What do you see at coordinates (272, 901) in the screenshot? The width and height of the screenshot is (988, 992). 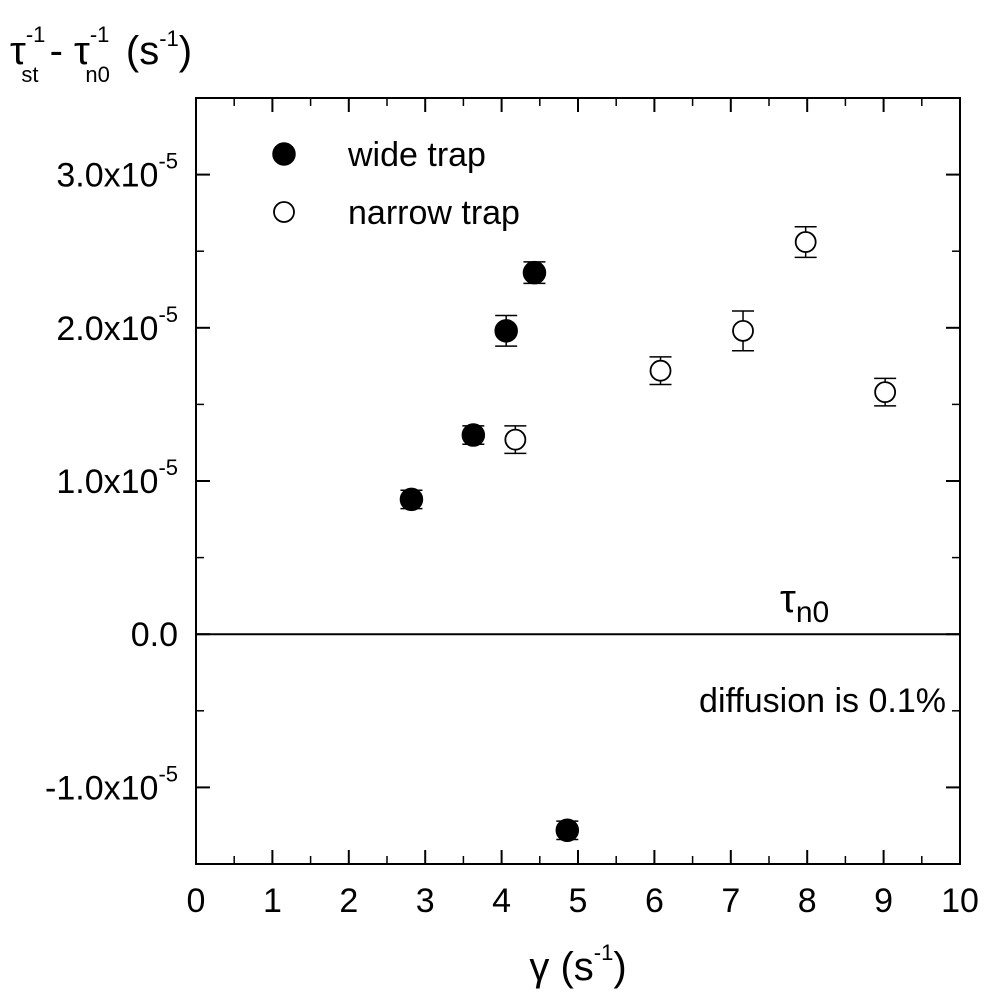 I see `x-tick-label: 1` at bounding box center [272, 901].